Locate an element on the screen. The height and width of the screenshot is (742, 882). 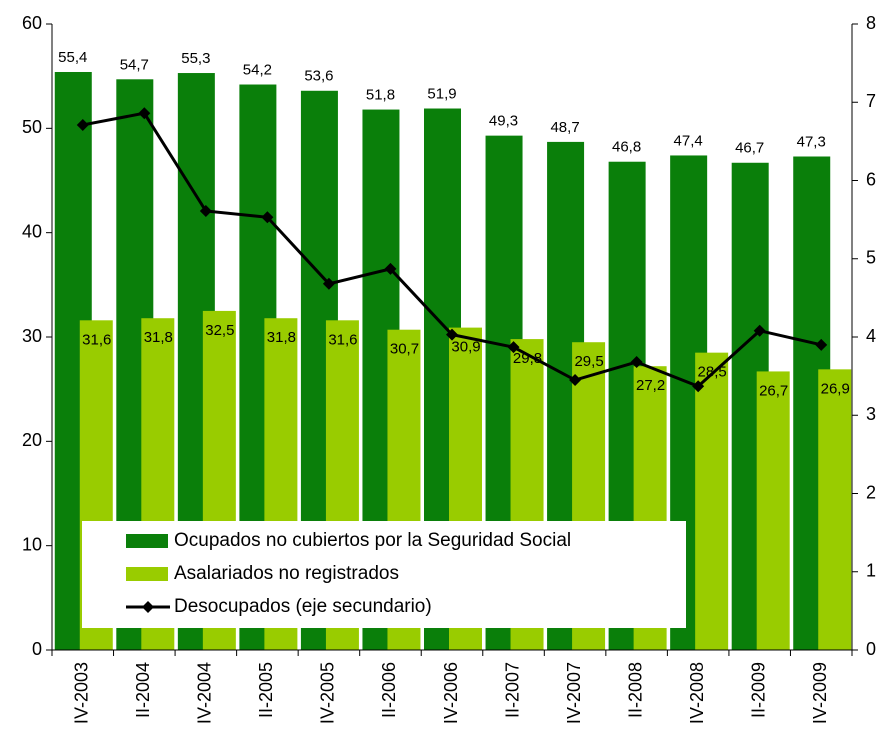
x-tick-label: II-2005 is located at coordinates (266, 690).